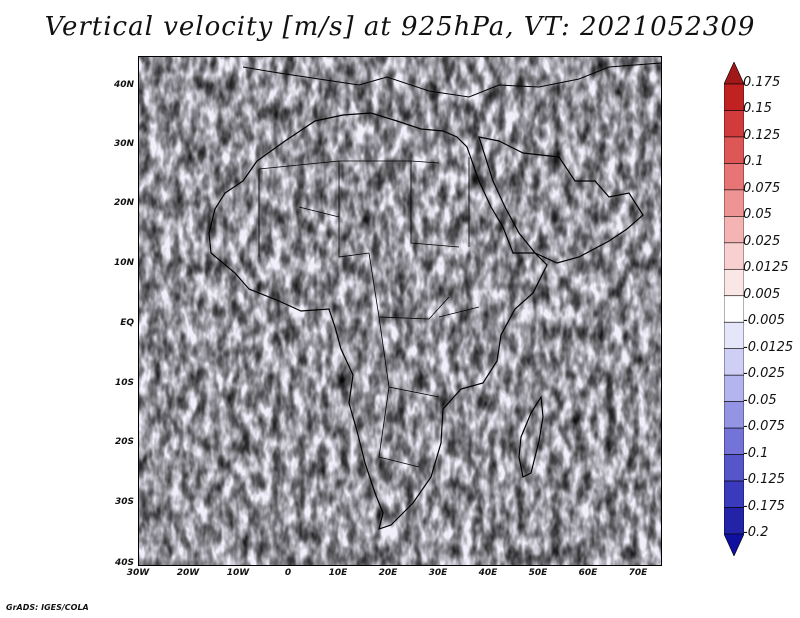  I want to click on colorbar-tick-label: -0.1, so click(756, 453).